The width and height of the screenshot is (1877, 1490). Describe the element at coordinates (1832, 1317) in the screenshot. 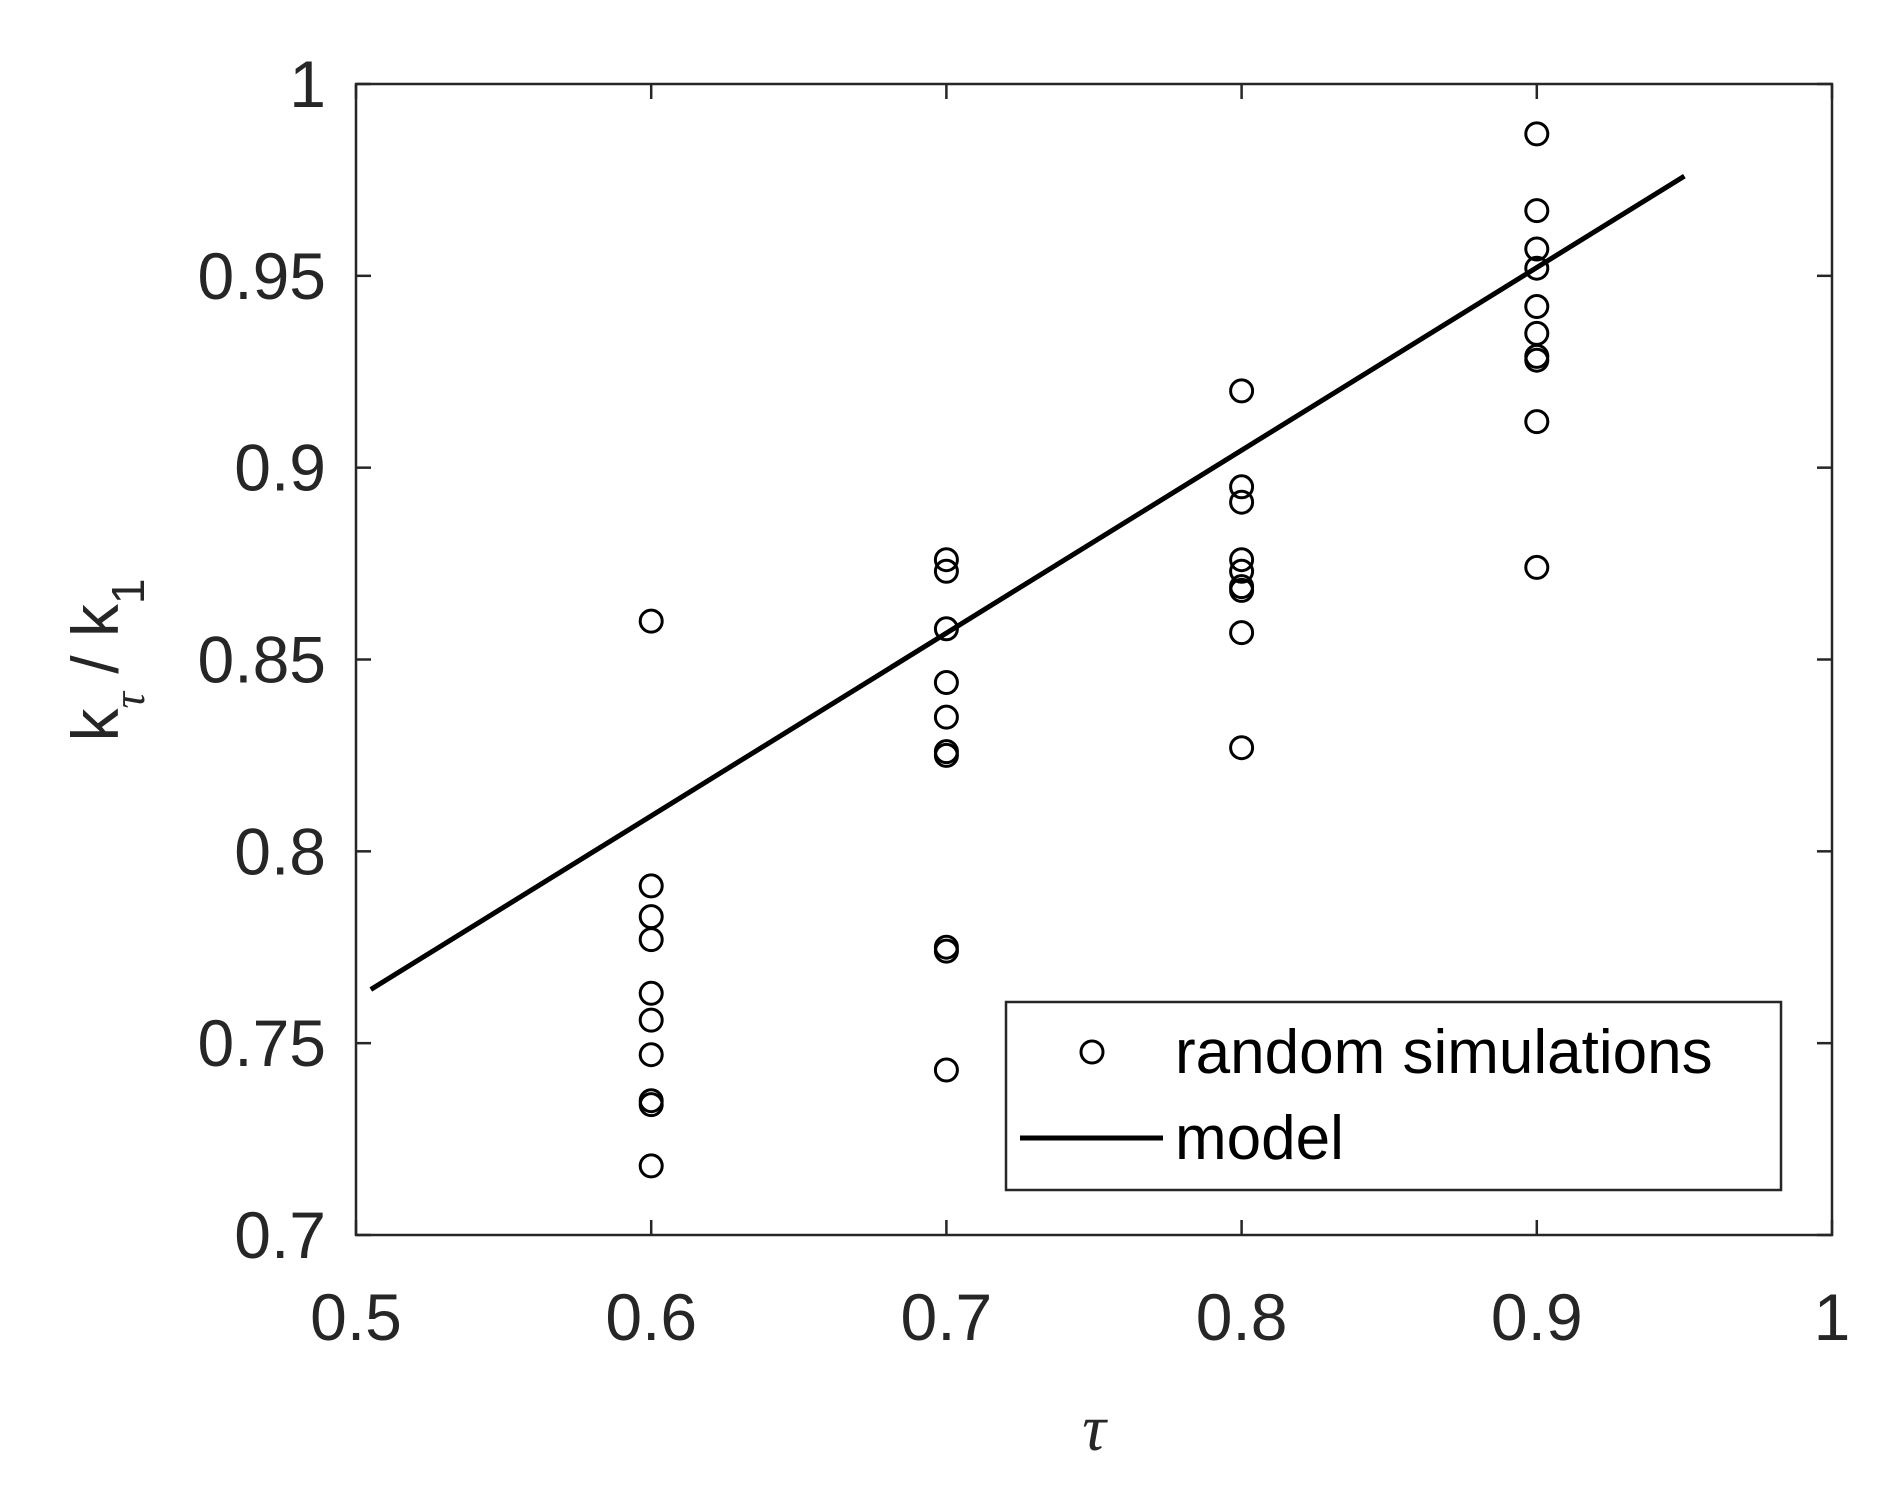

I see `x-tick-label: 1` at that location.